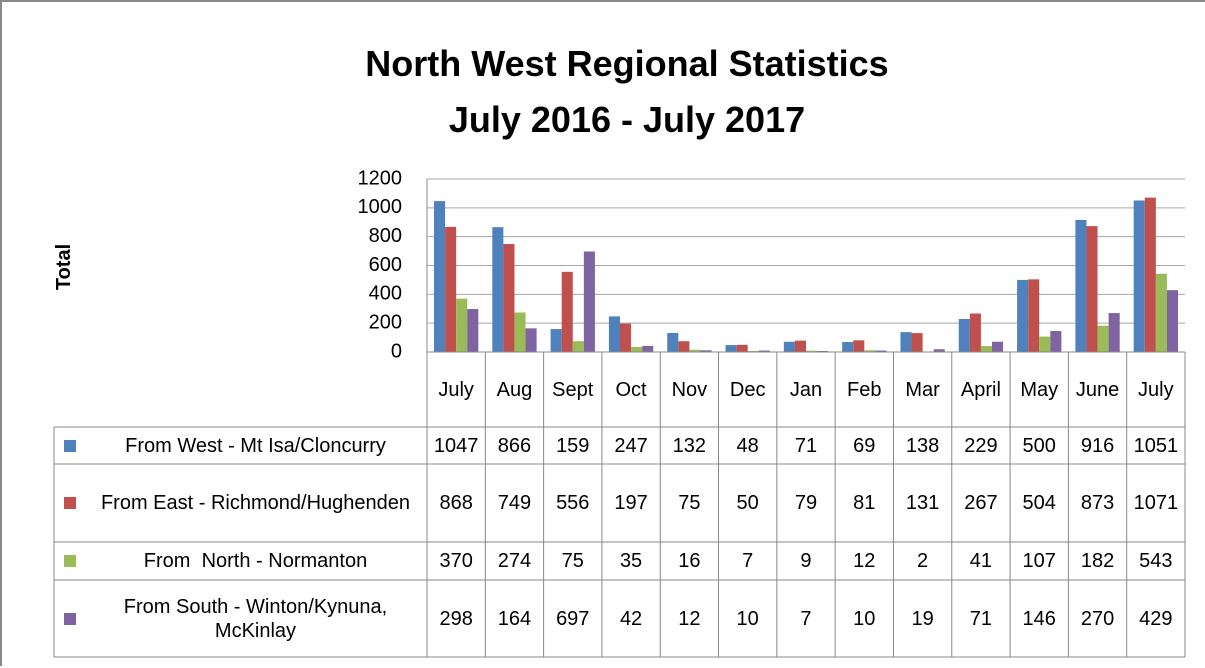 The height and width of the screenshot is (668, 1205). What do you see at coordinates (806, 389) in the screenshot?
I see `x-tick-label: Jan` at bounding box center [806, 389].